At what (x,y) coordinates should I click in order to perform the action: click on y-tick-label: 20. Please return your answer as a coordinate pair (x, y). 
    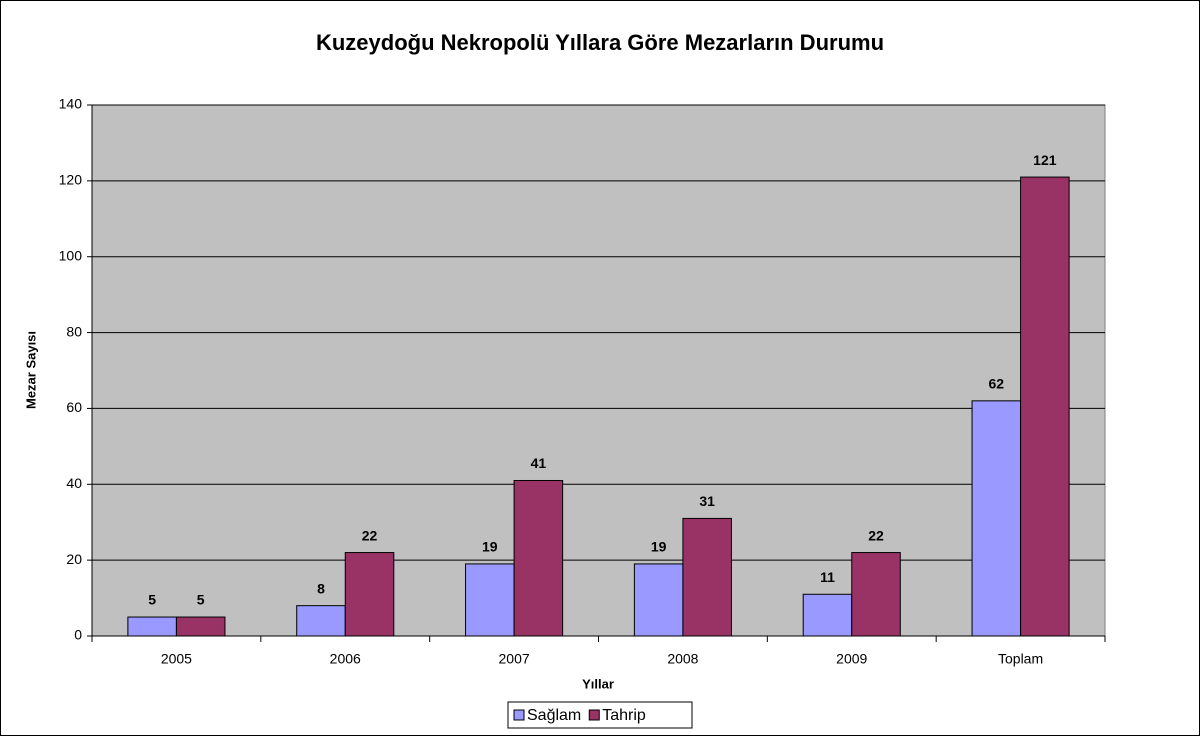
    Looking at the image, I should click on (74, 559).